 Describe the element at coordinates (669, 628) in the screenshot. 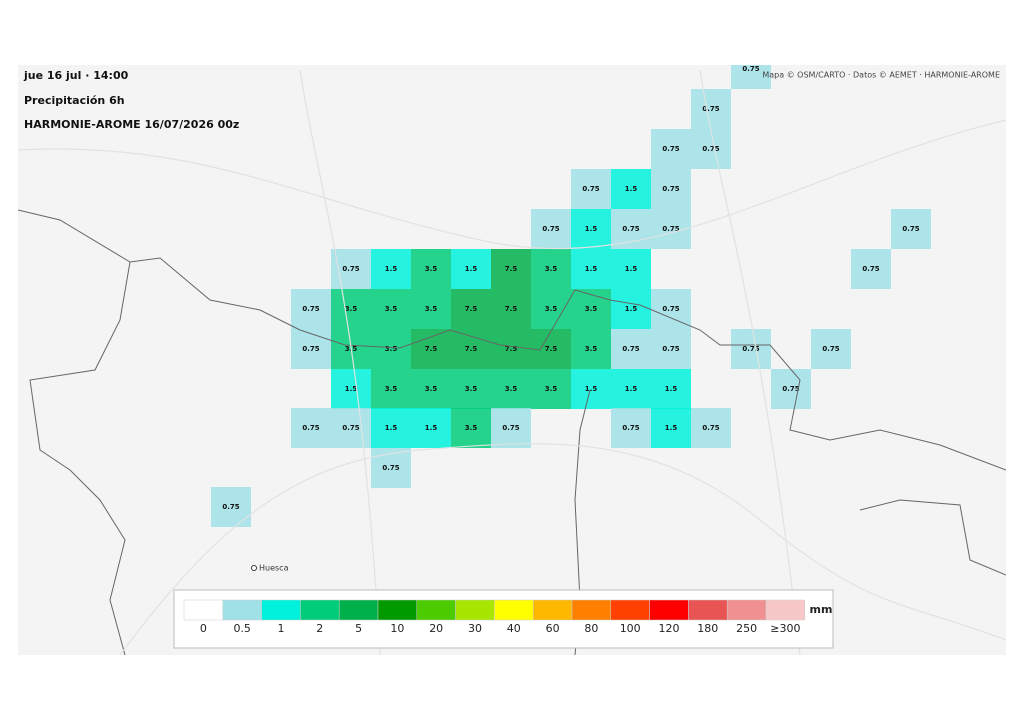

I see `legend-label: 120` at that location.